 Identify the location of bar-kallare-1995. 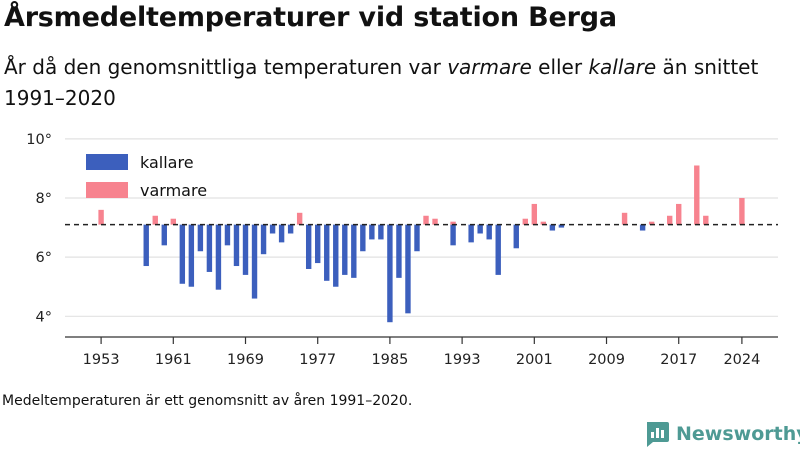
(480, 229).